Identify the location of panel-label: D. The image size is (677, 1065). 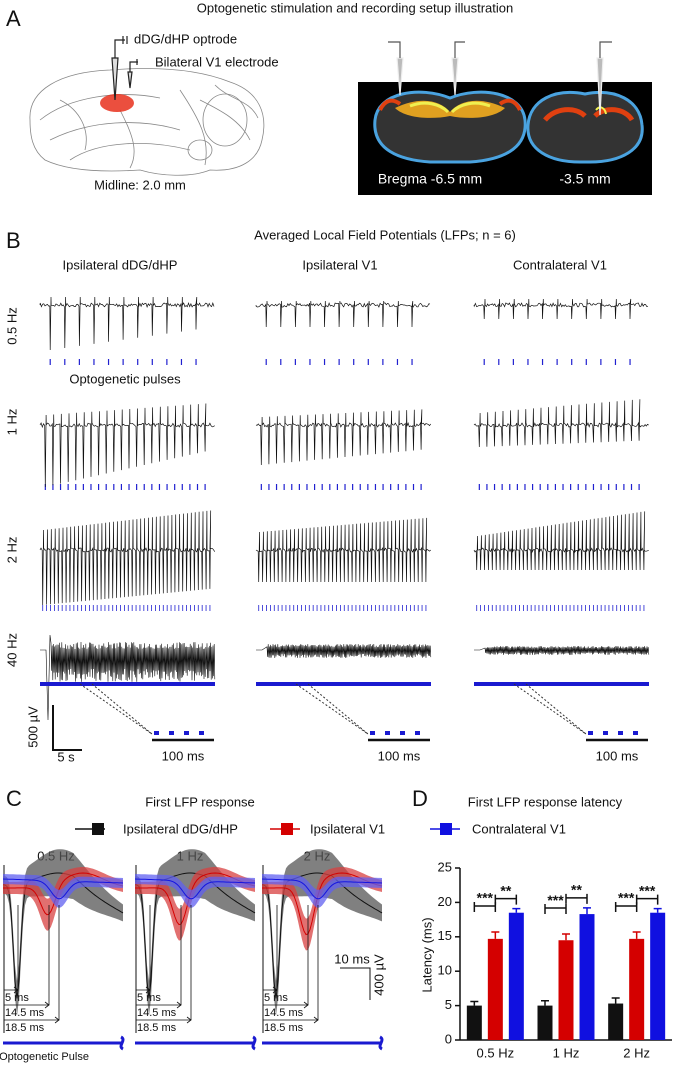
(420, 798).